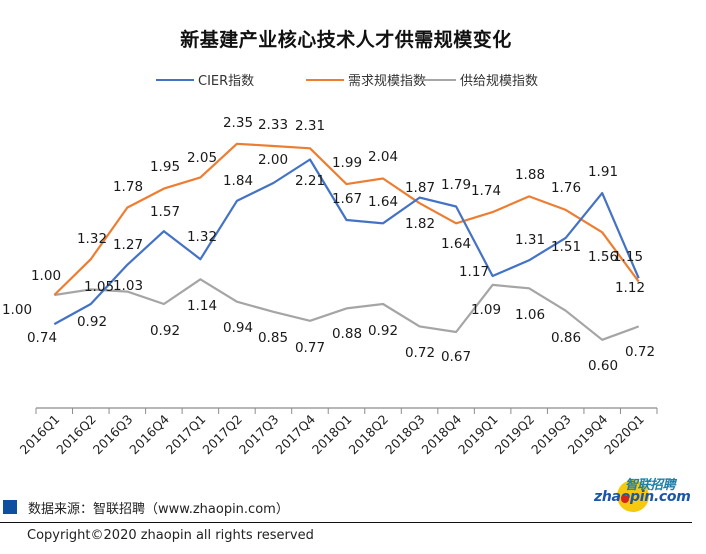 This screenshot has width=706, height=554. I want to click on data-label-cier: 1.57, so click(165, 212).